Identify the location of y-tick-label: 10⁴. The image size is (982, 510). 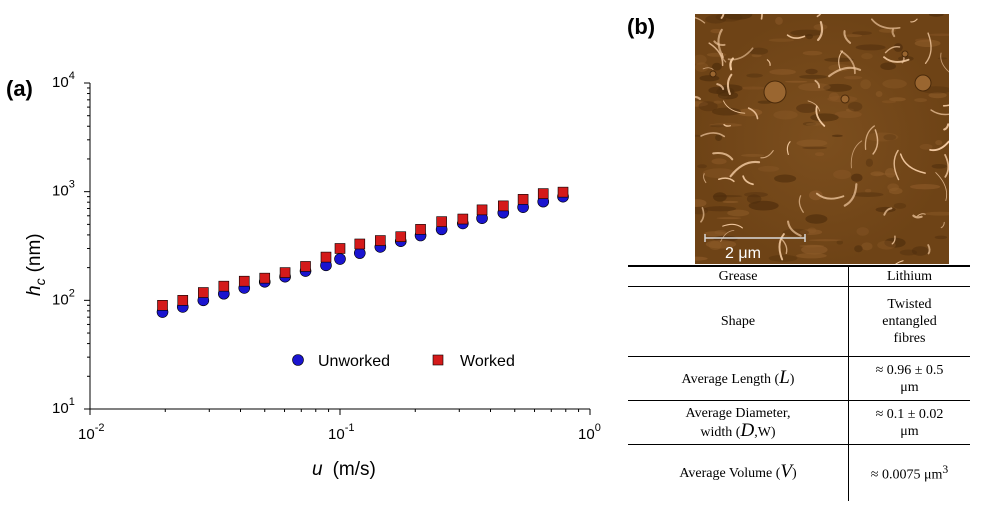
(63, 80).